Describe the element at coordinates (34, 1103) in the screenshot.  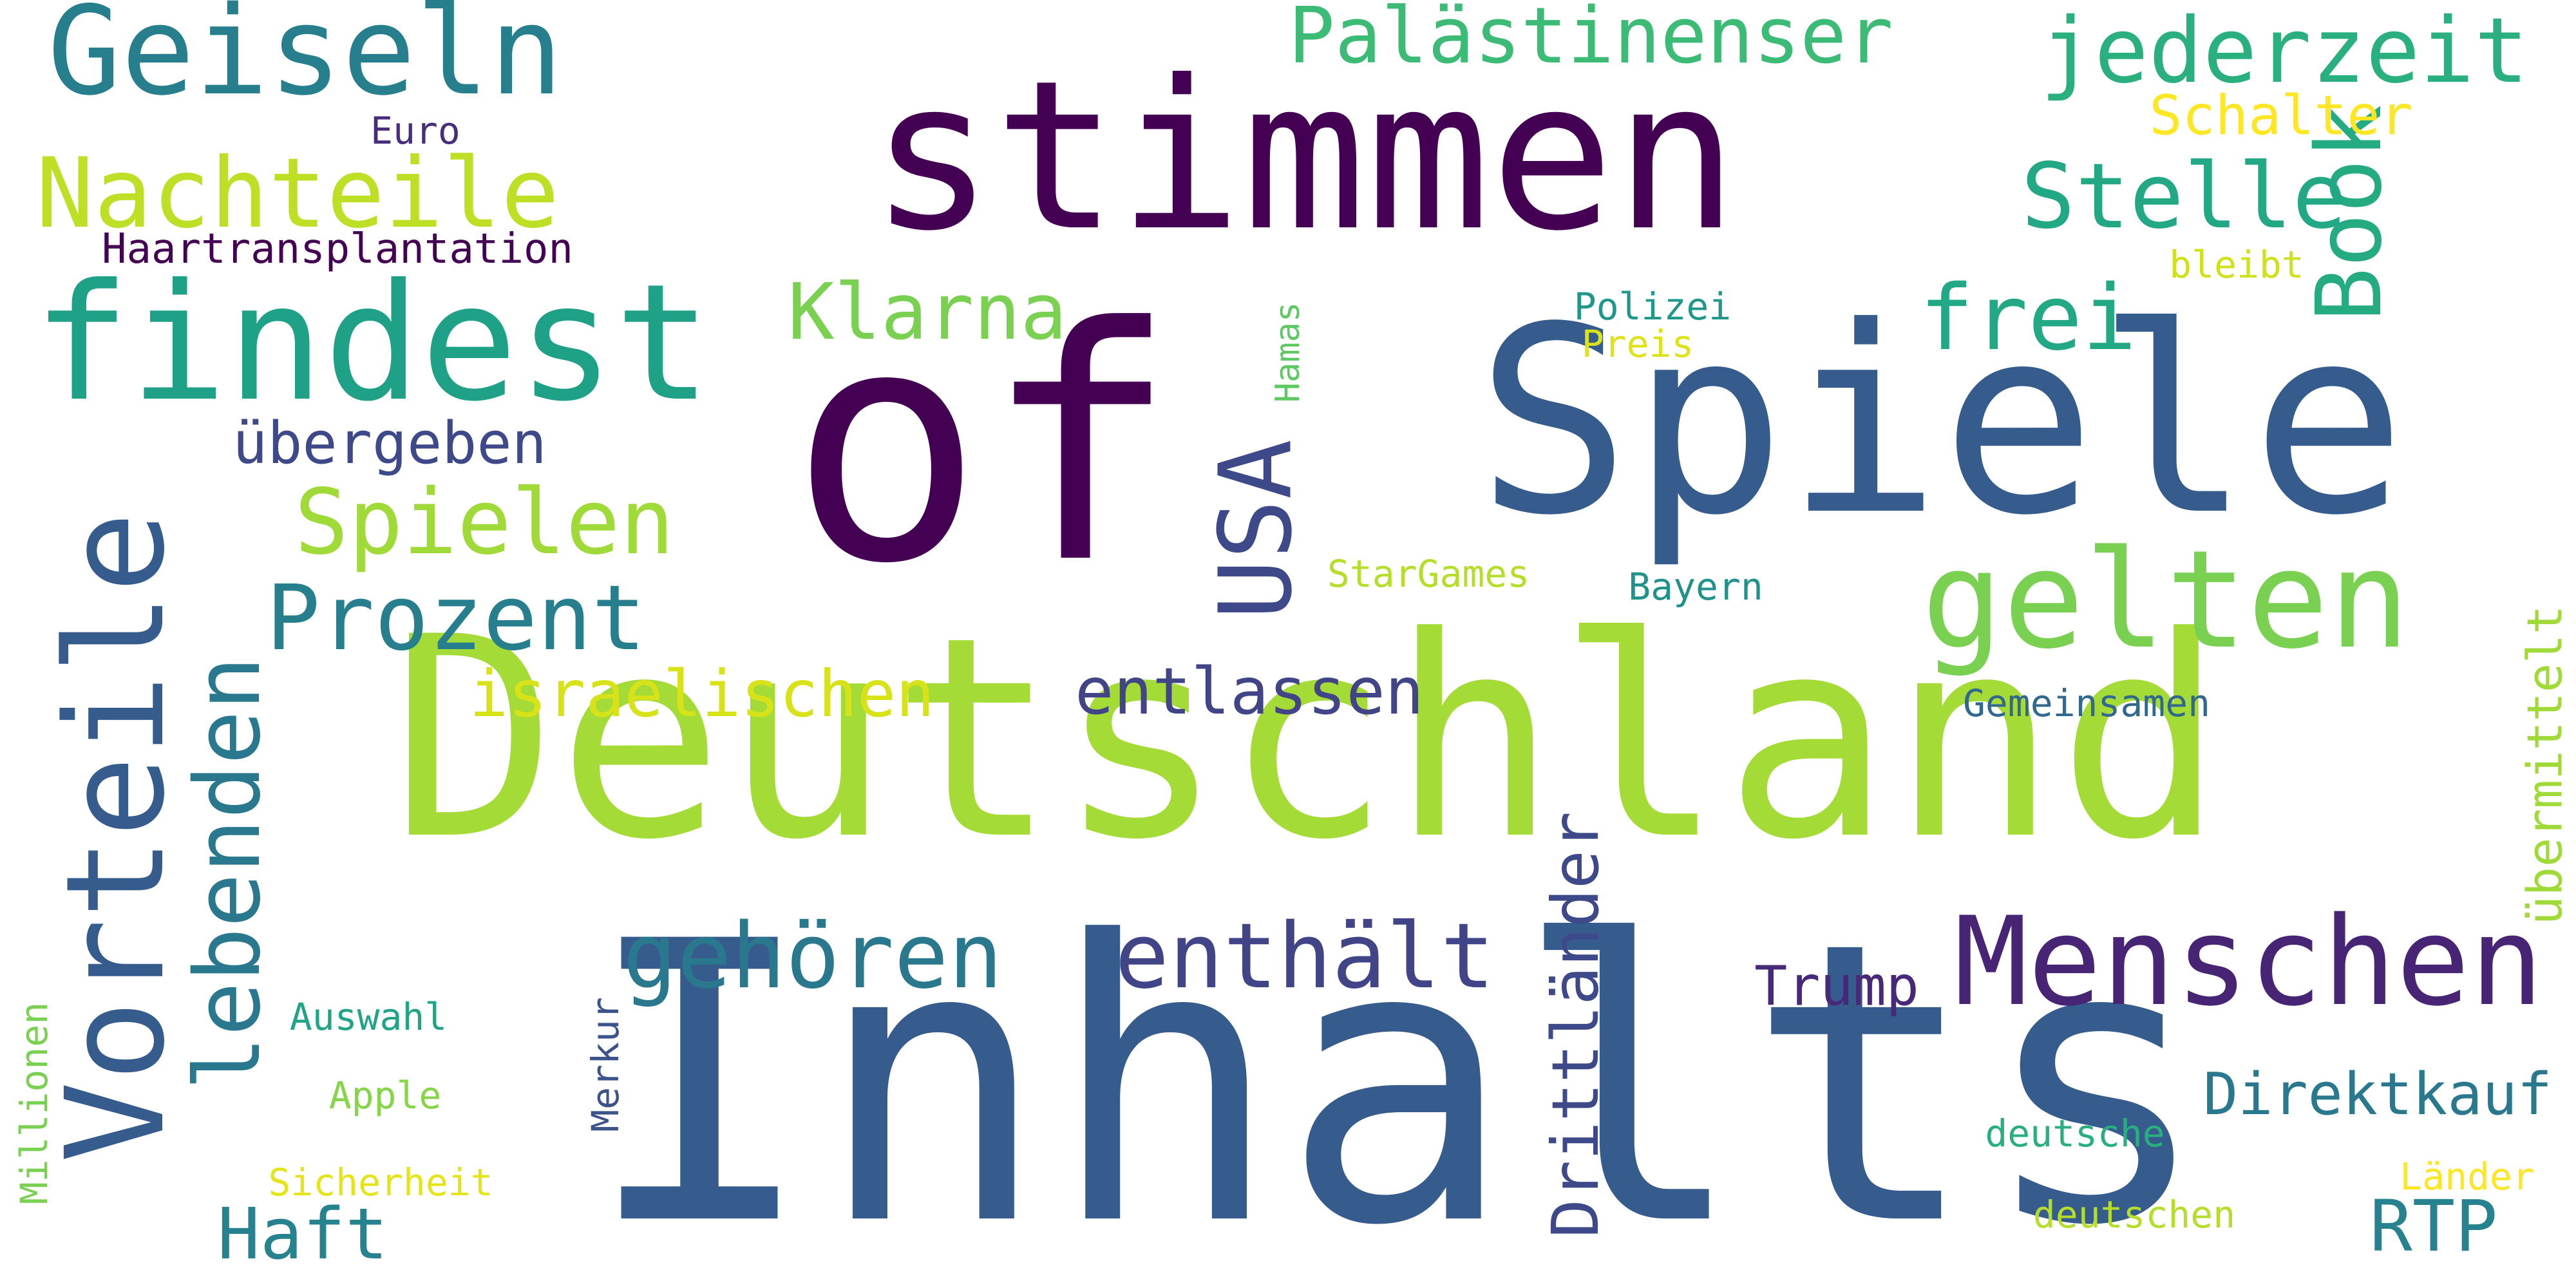
I see `word-millionen: Millionen` at that location.